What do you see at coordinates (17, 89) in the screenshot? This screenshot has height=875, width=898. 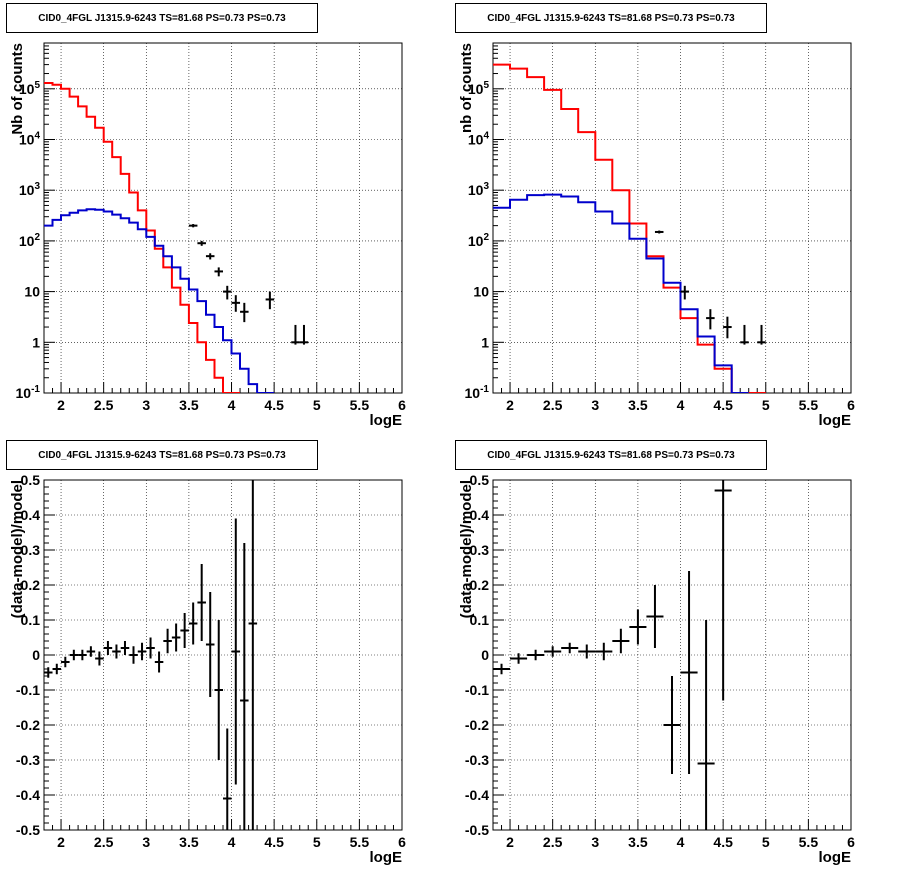 I see `y-axis-label: Nb of counts` at bounding box center [17, 89].